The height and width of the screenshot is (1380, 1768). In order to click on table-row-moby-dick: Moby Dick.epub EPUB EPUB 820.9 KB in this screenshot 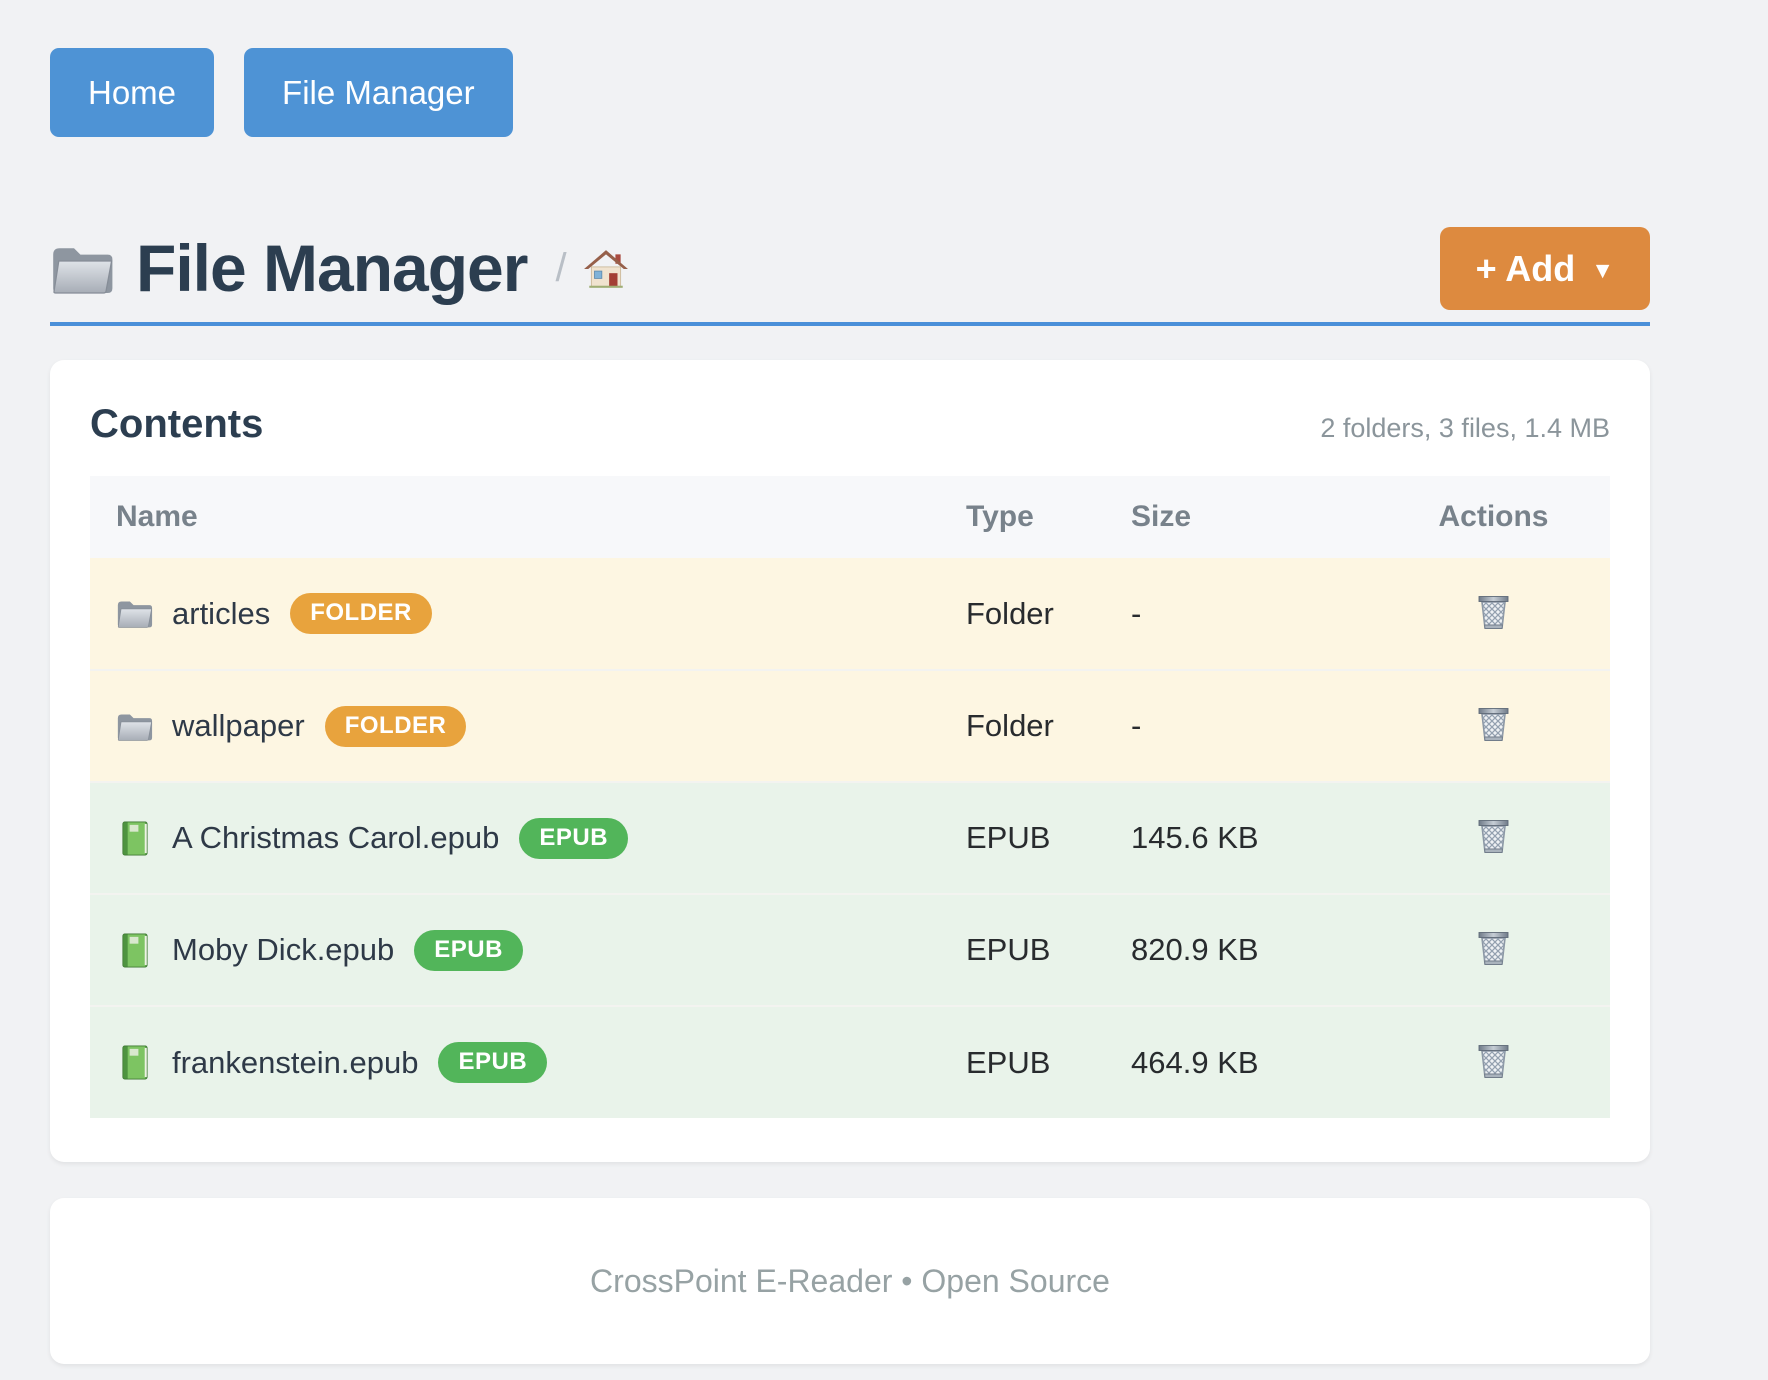, I will do `click(850, 949)`.